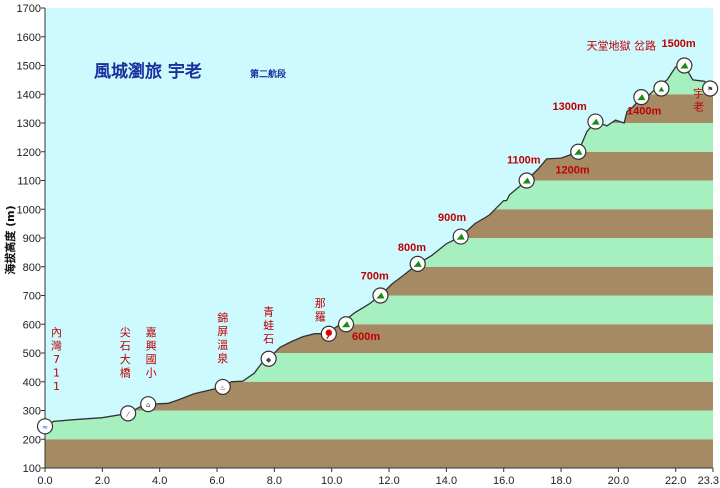  Describe the element at coordinates (622, 46) in the screenshot. I see `place-label: 天堂地獄 岔路` at that location.